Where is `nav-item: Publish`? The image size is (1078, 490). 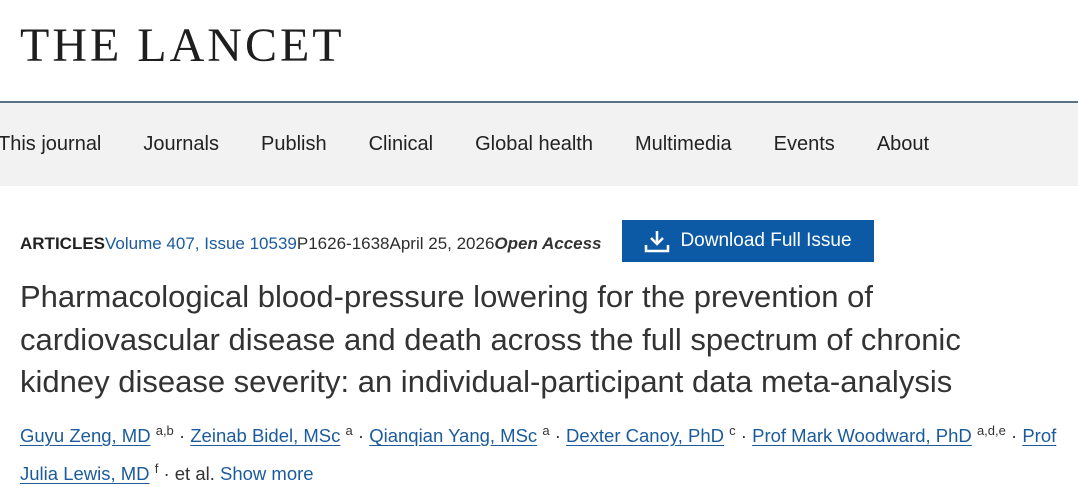 nav-item: Publish is located at coordinates (294, 144).